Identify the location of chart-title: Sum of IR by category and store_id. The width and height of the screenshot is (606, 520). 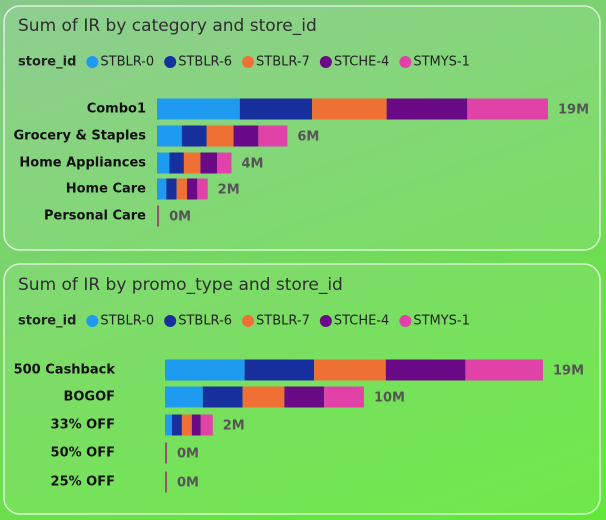
(167, 26).